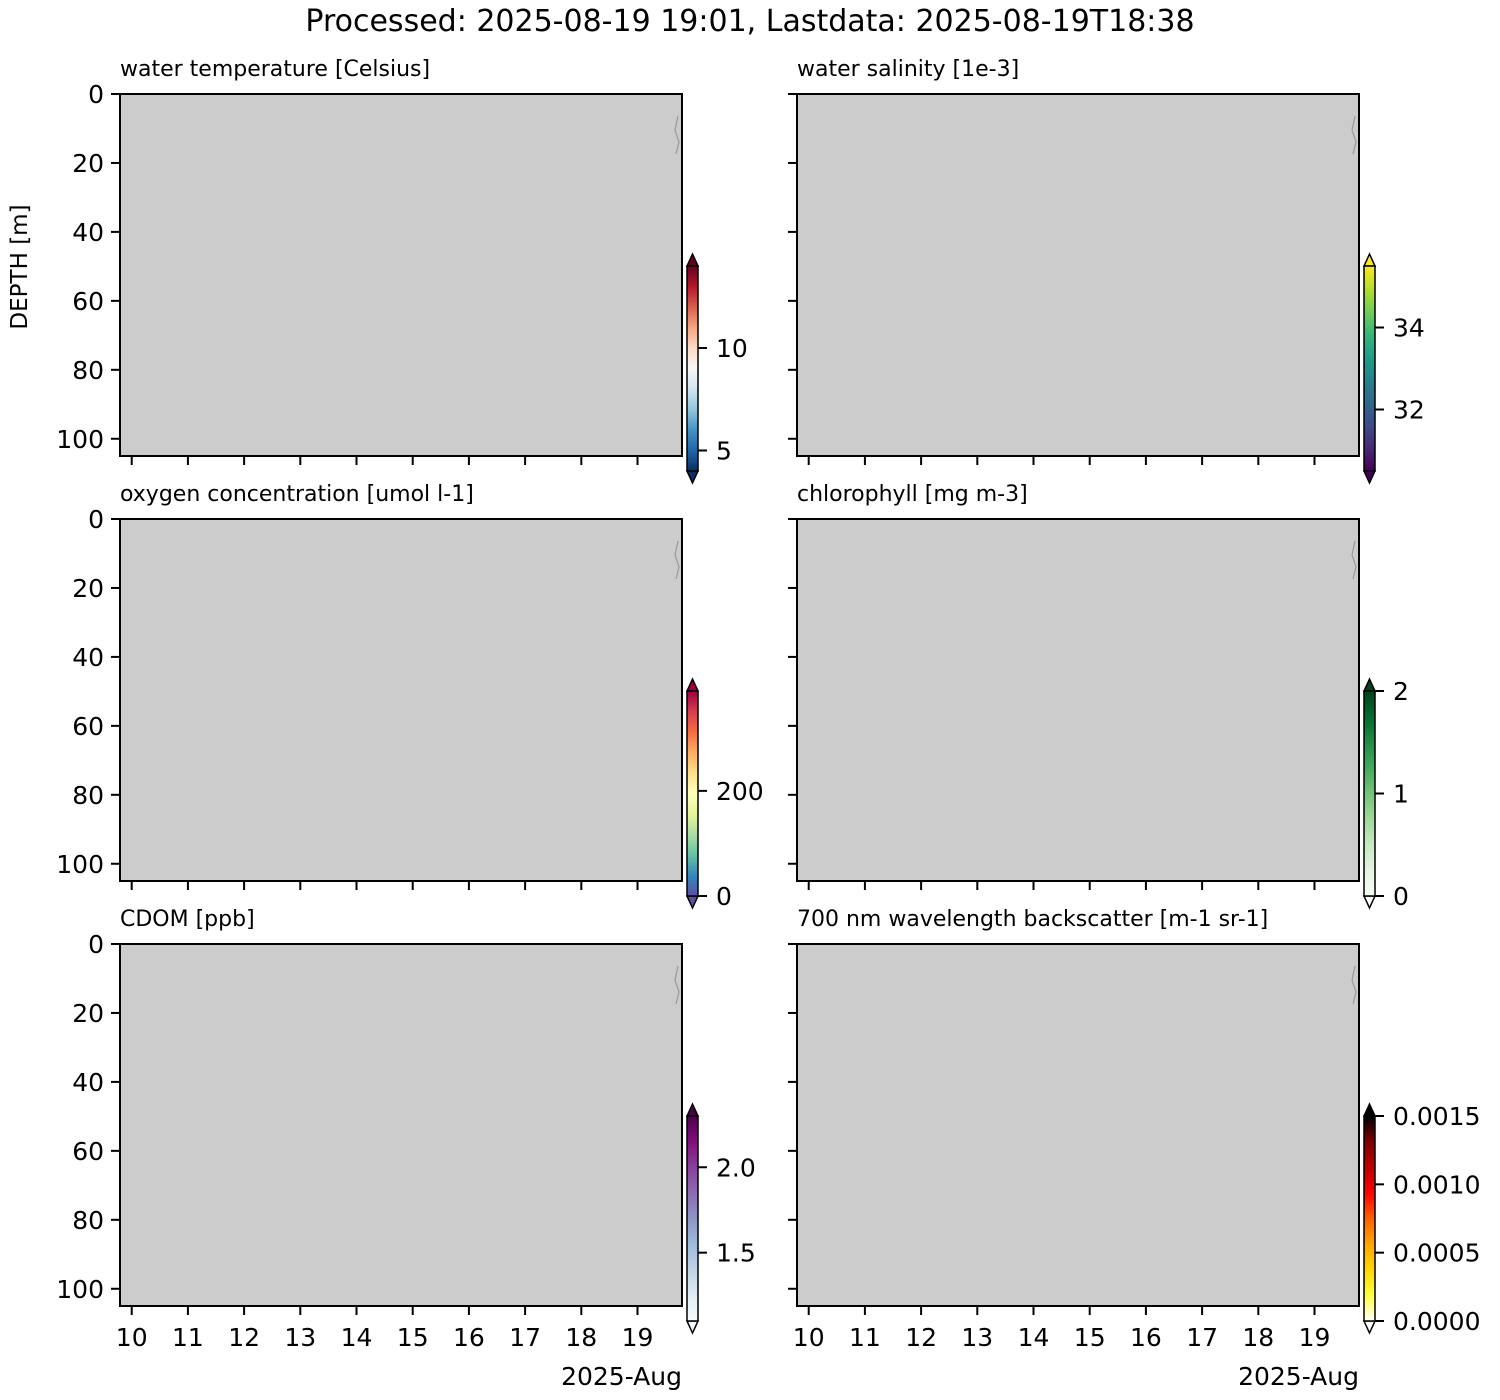  I want to click on colorbar-tick-label: 34, so click(1409, 328).